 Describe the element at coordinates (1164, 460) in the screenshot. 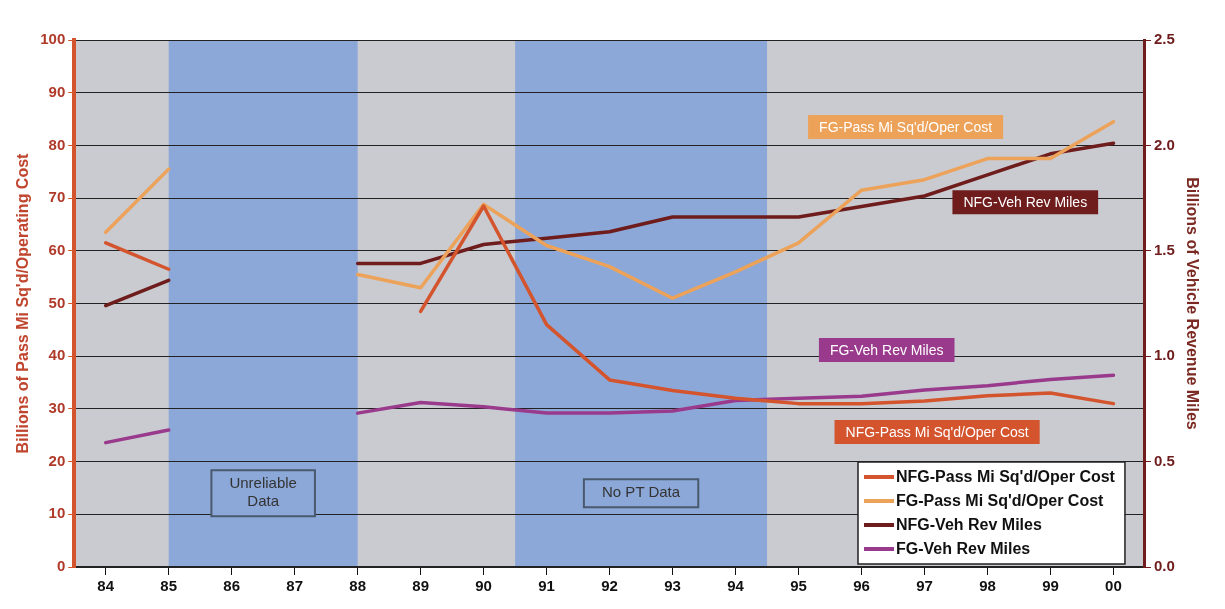

I see `y2-tick-label: 0.5` at that location.